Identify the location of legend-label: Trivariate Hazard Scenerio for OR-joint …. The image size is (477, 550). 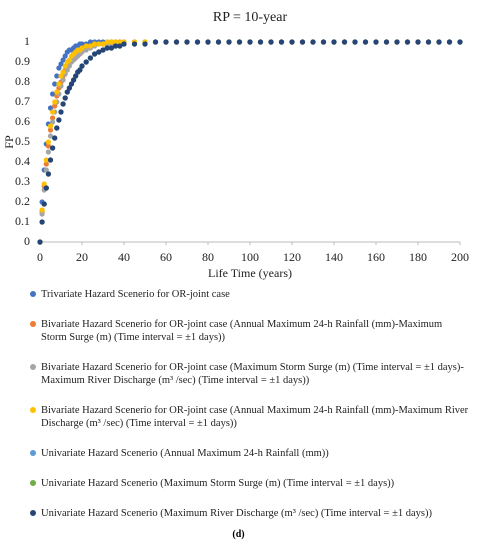
(135, 294).